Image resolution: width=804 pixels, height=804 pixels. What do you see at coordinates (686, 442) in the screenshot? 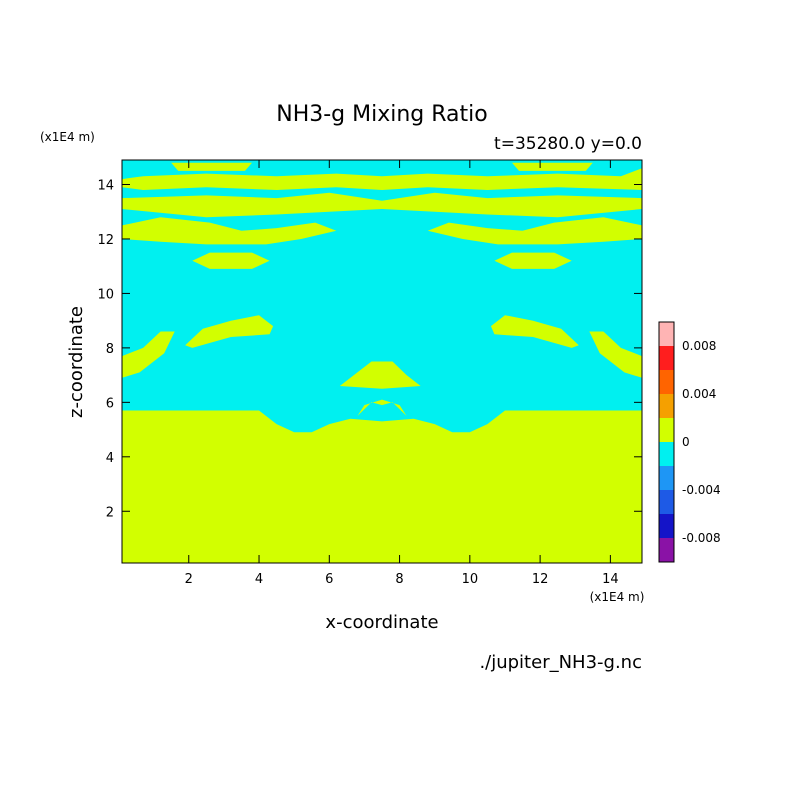
I see `colorbar-tick-label: 0` at bounding box center [686, 442].